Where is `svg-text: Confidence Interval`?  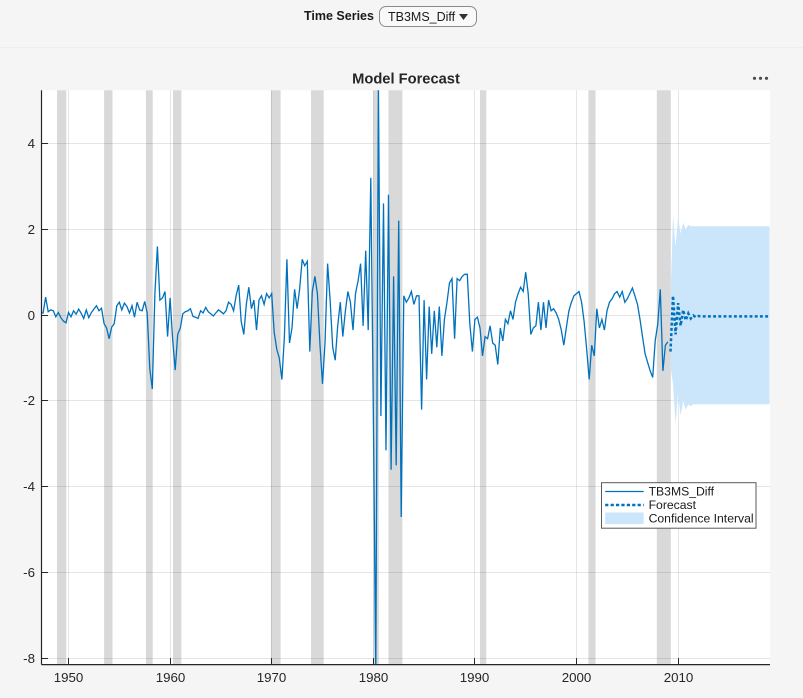
svg-text: Confidence Interval is located at coordinates (701, 518).